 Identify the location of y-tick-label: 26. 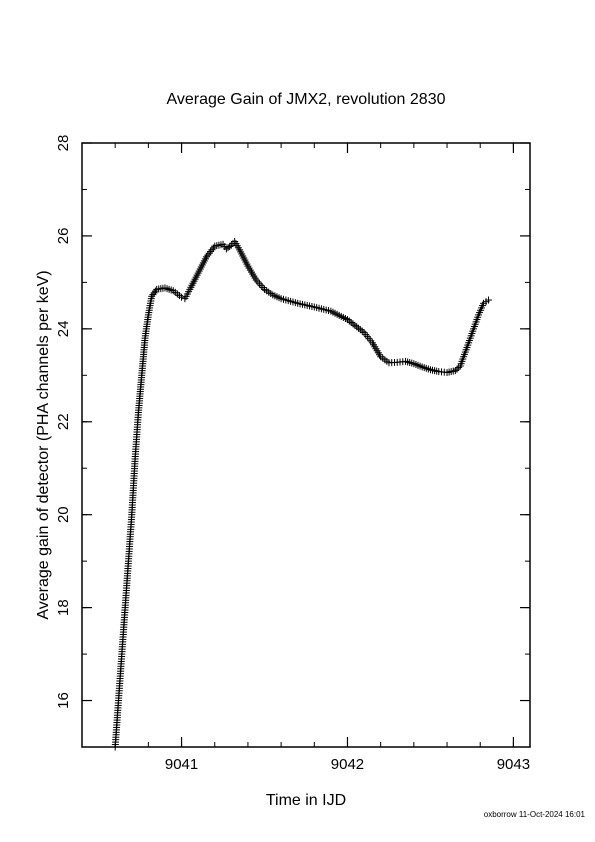
(63, 236).